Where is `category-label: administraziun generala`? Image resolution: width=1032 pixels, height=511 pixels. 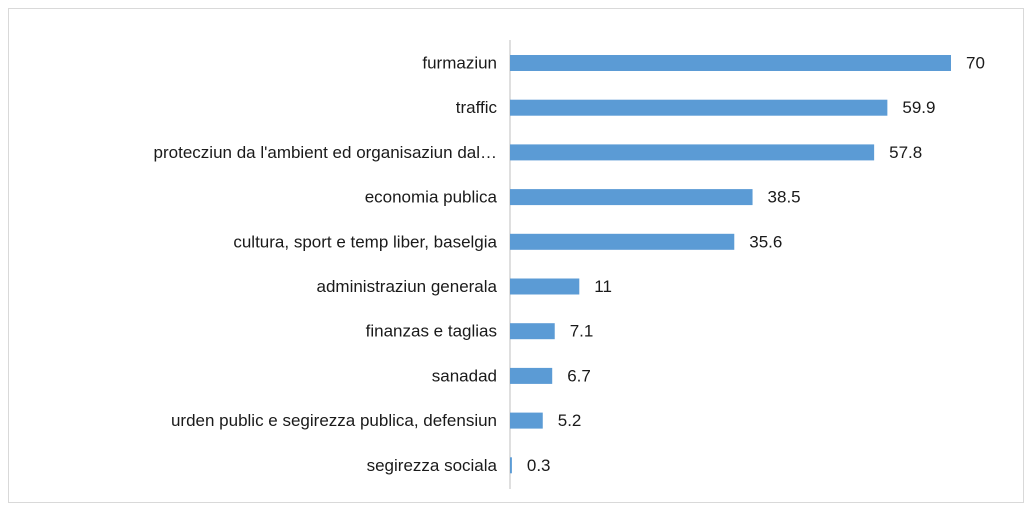 category-label: administraziun generala is located at coordinates (407, 286).